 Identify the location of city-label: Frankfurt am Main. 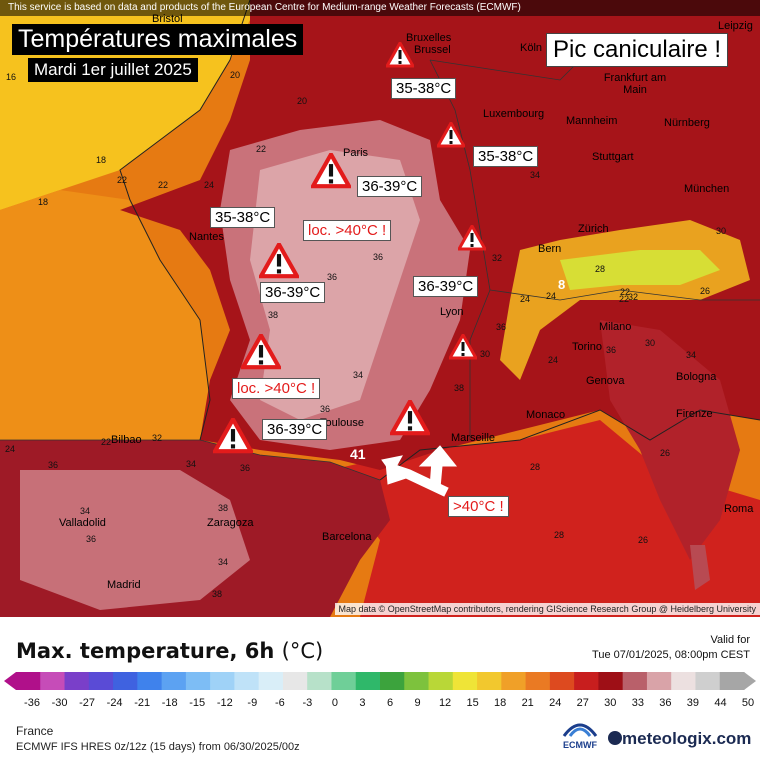
(635, 84).